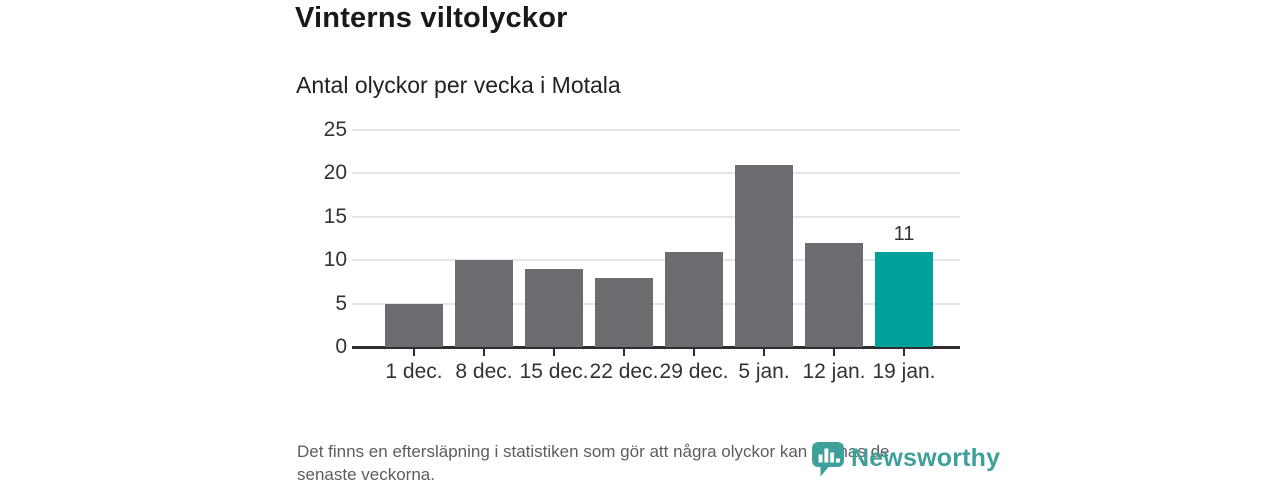  Describe the element at coordinates (335, 129) in the screenshot. I see `y-tick-label: 25` at that location.